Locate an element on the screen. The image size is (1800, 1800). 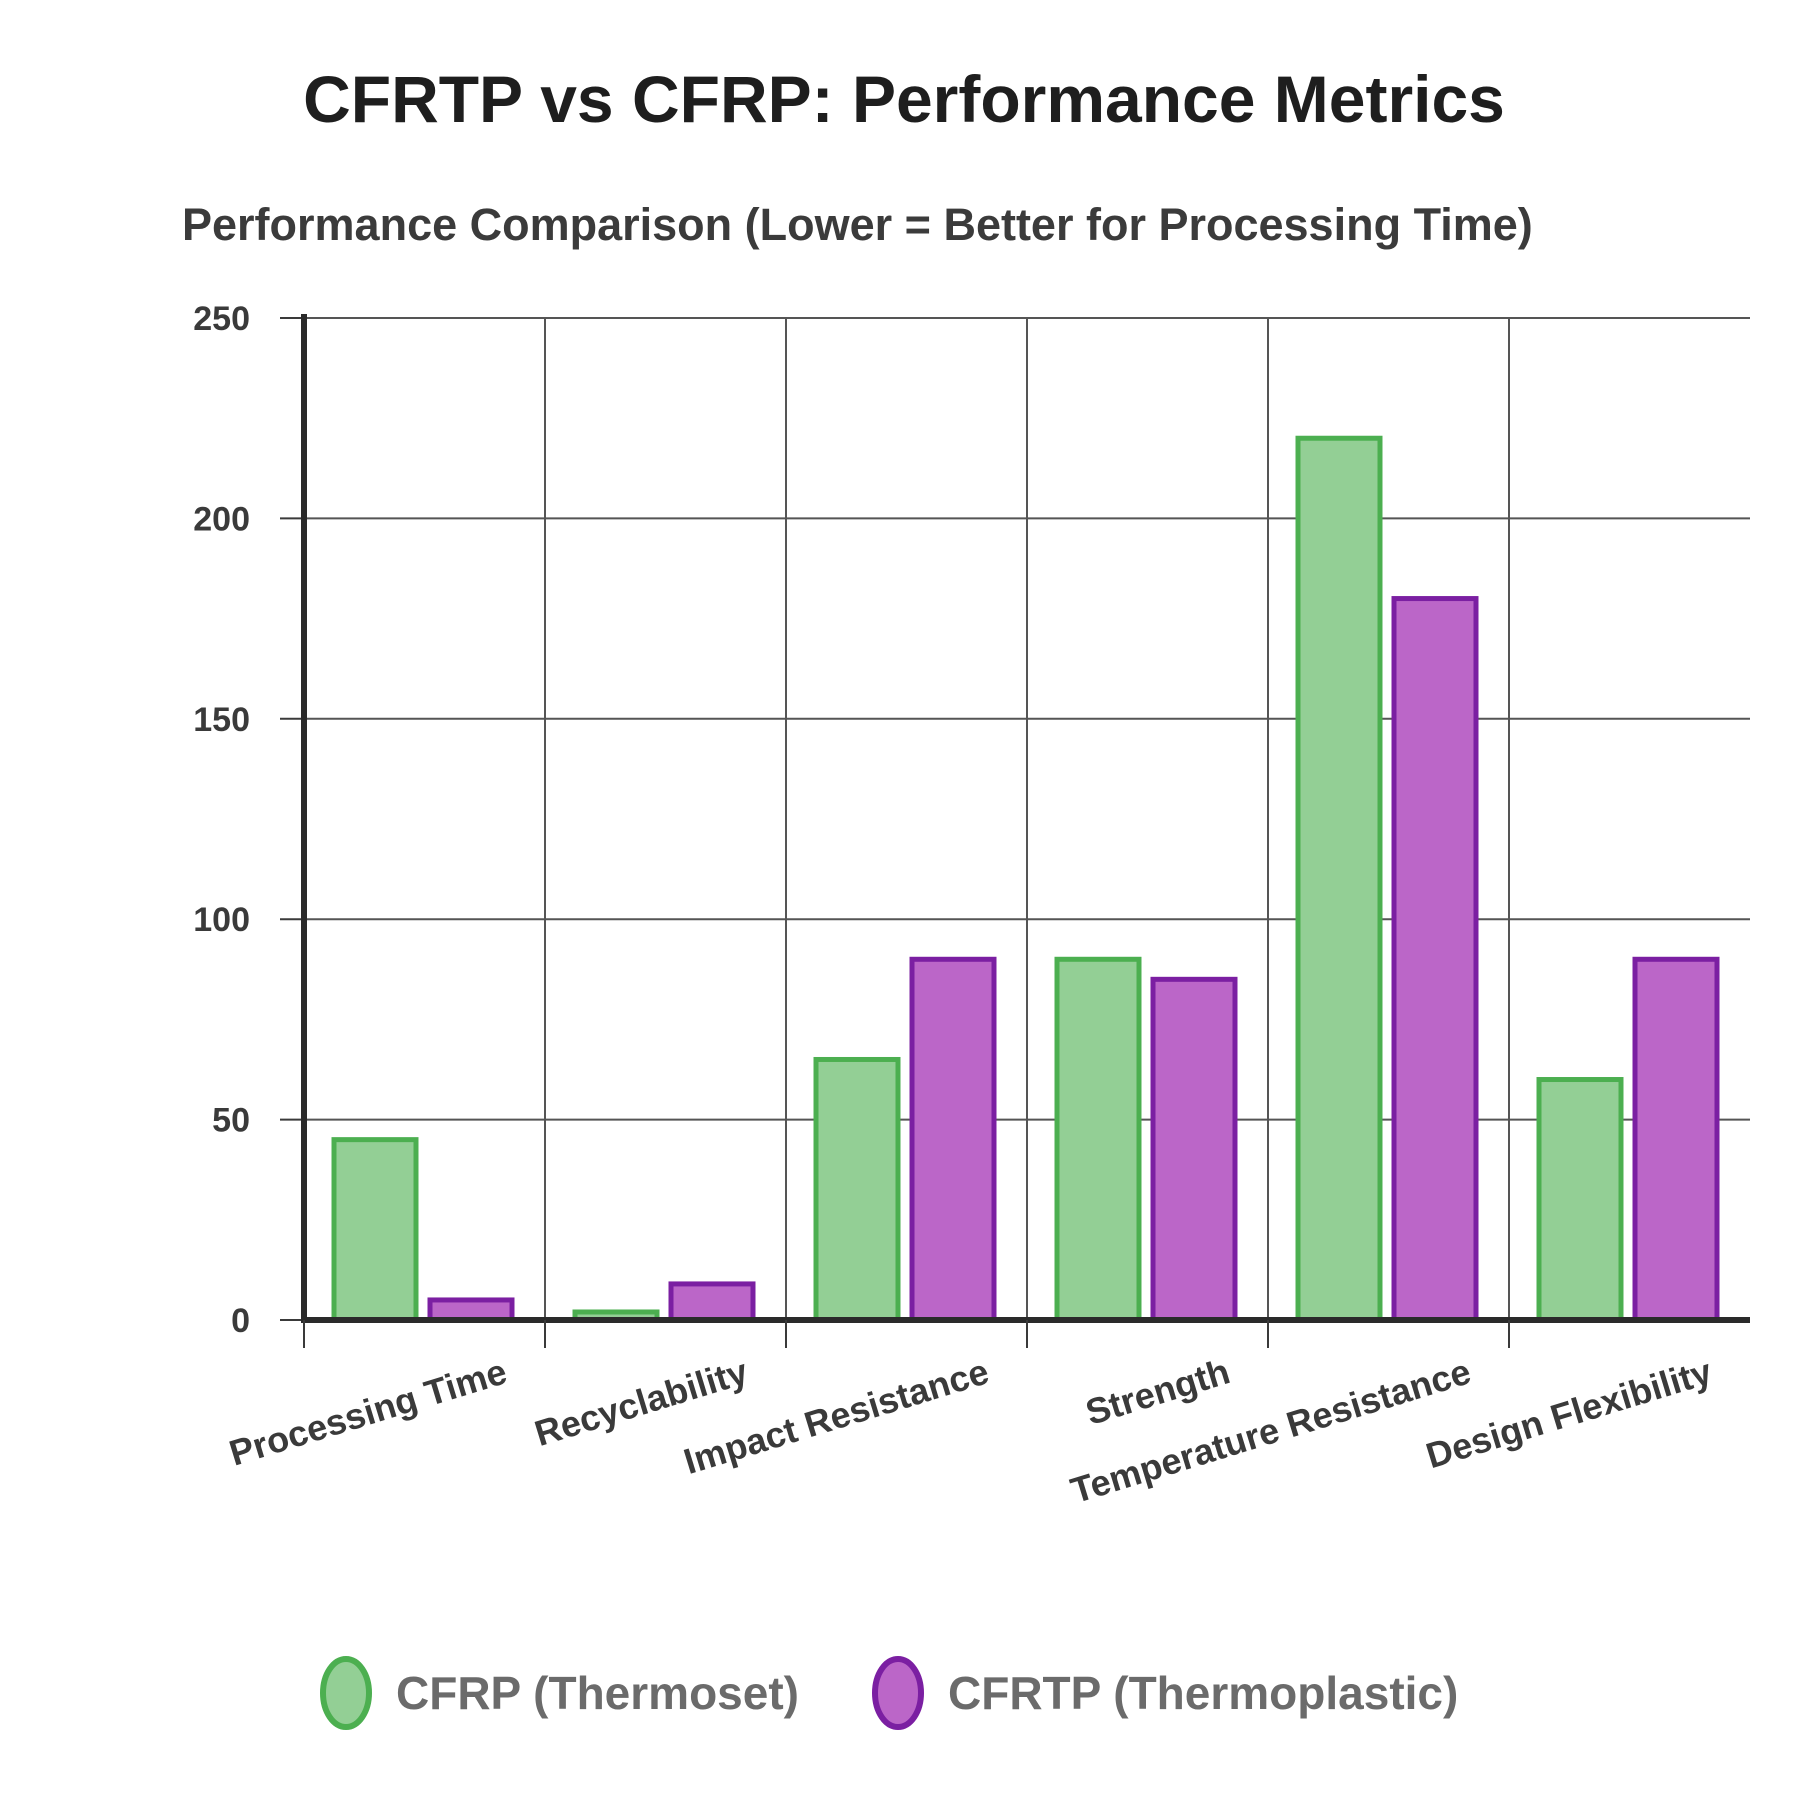
page-title: CFRTP vs CFRP: Performance Metrics is located at coordinates (904, 99).